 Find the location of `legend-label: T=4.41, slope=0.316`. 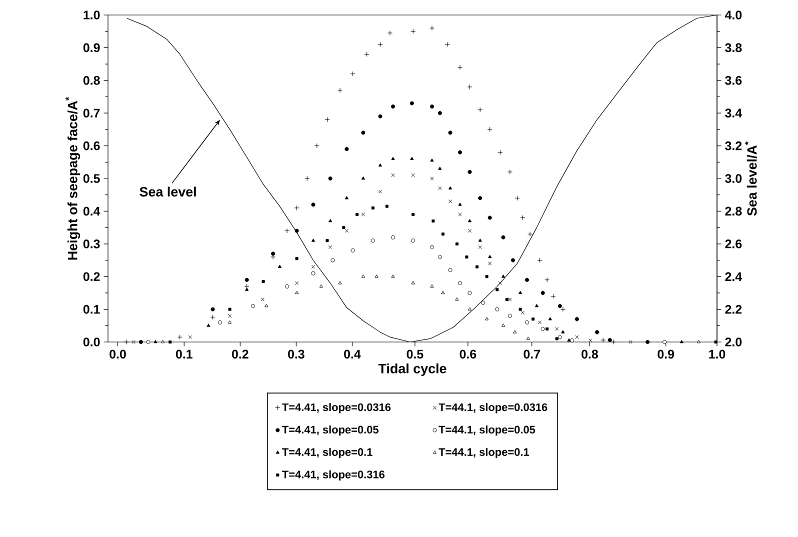

legend-label: T=4.41, slope=0.316 is located at coordinates (333, 475).